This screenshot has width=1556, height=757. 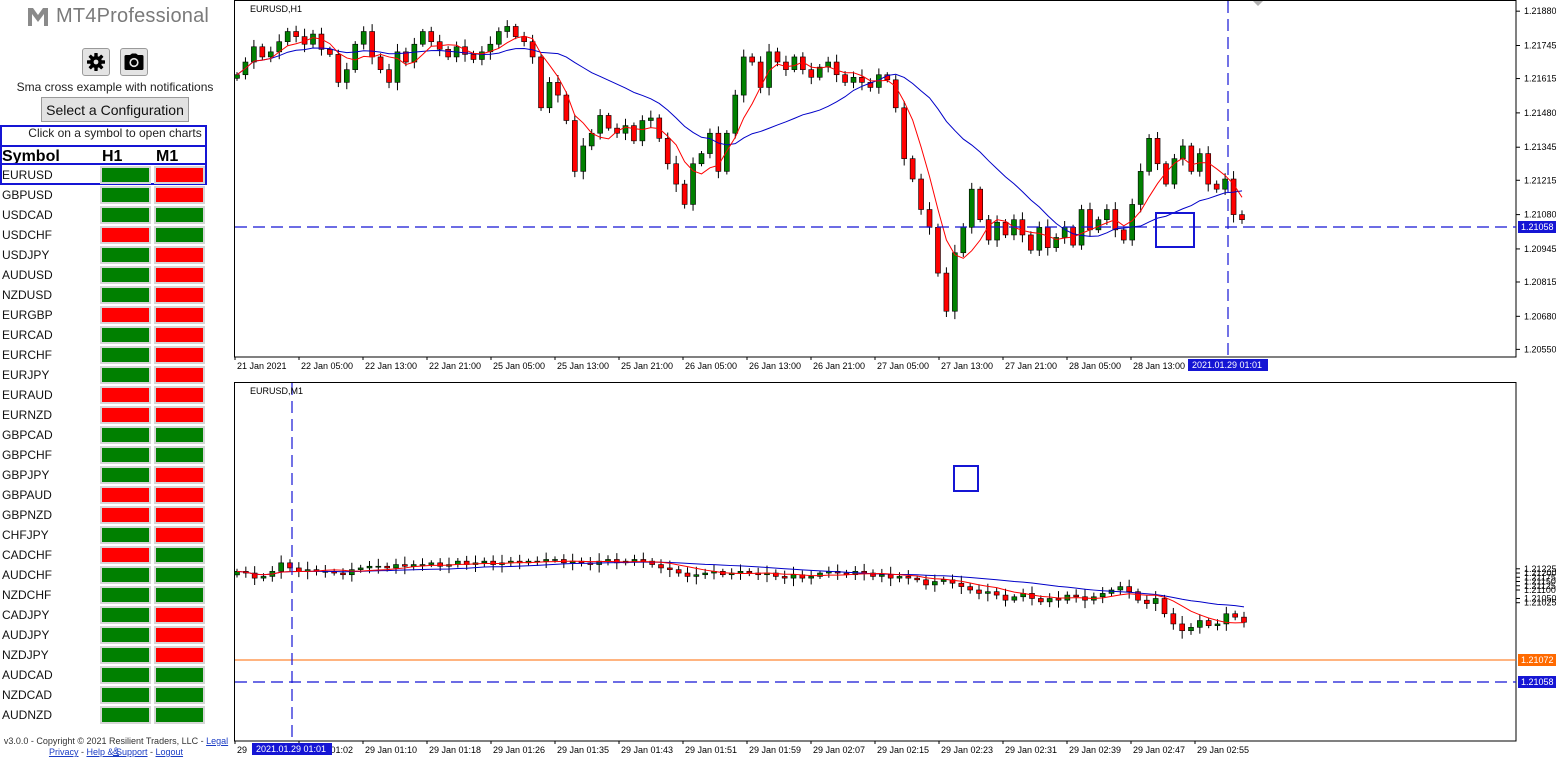 What do you see at coordinates (169, 752) in the screenshot?
I see `logout-link: Logout` at bounding box center [169, 752].